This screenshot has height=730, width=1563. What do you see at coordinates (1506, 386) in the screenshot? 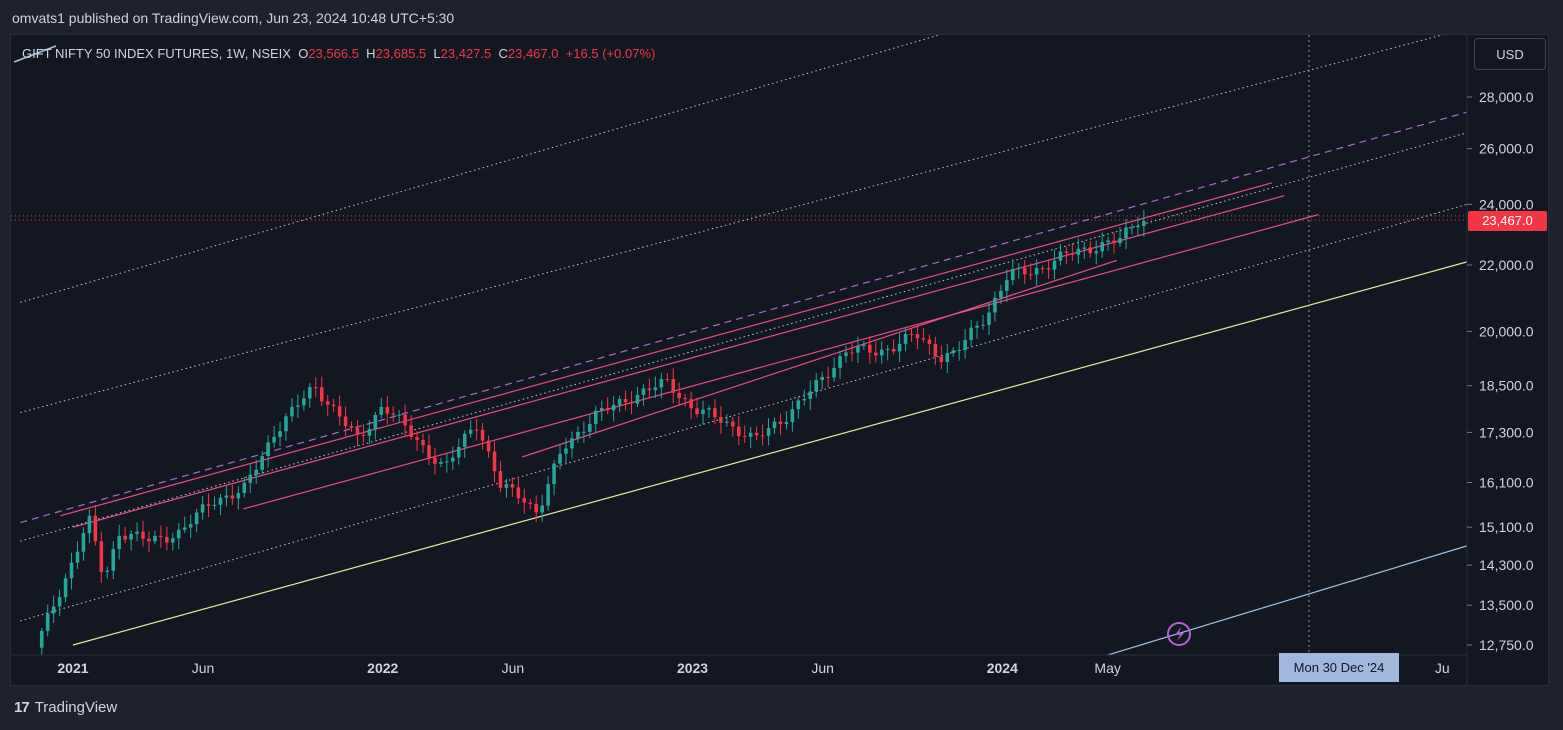
I see `price-tick-label: 18,500.0` at bounding box center [1506, 386].